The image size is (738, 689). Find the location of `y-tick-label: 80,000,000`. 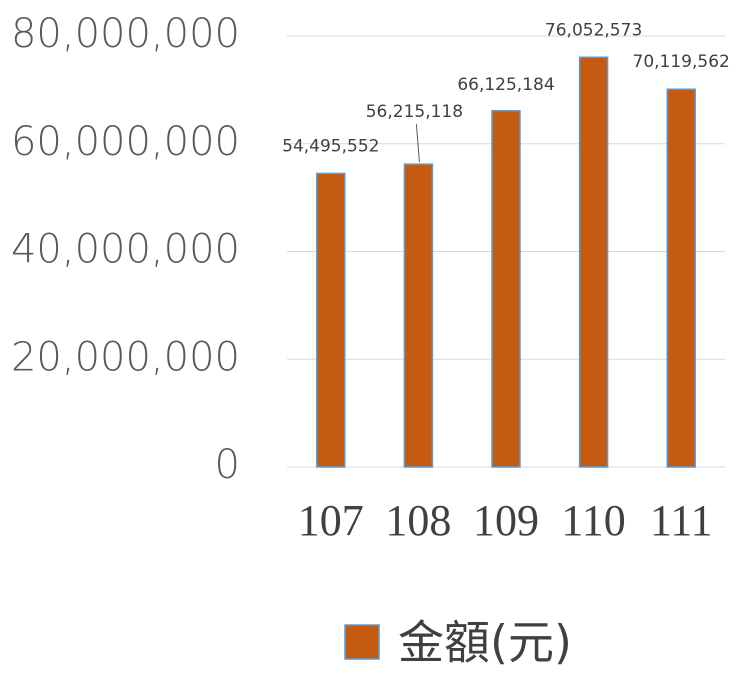

y-tick-label: 80,000,000 is located at coordinates (125, 34).